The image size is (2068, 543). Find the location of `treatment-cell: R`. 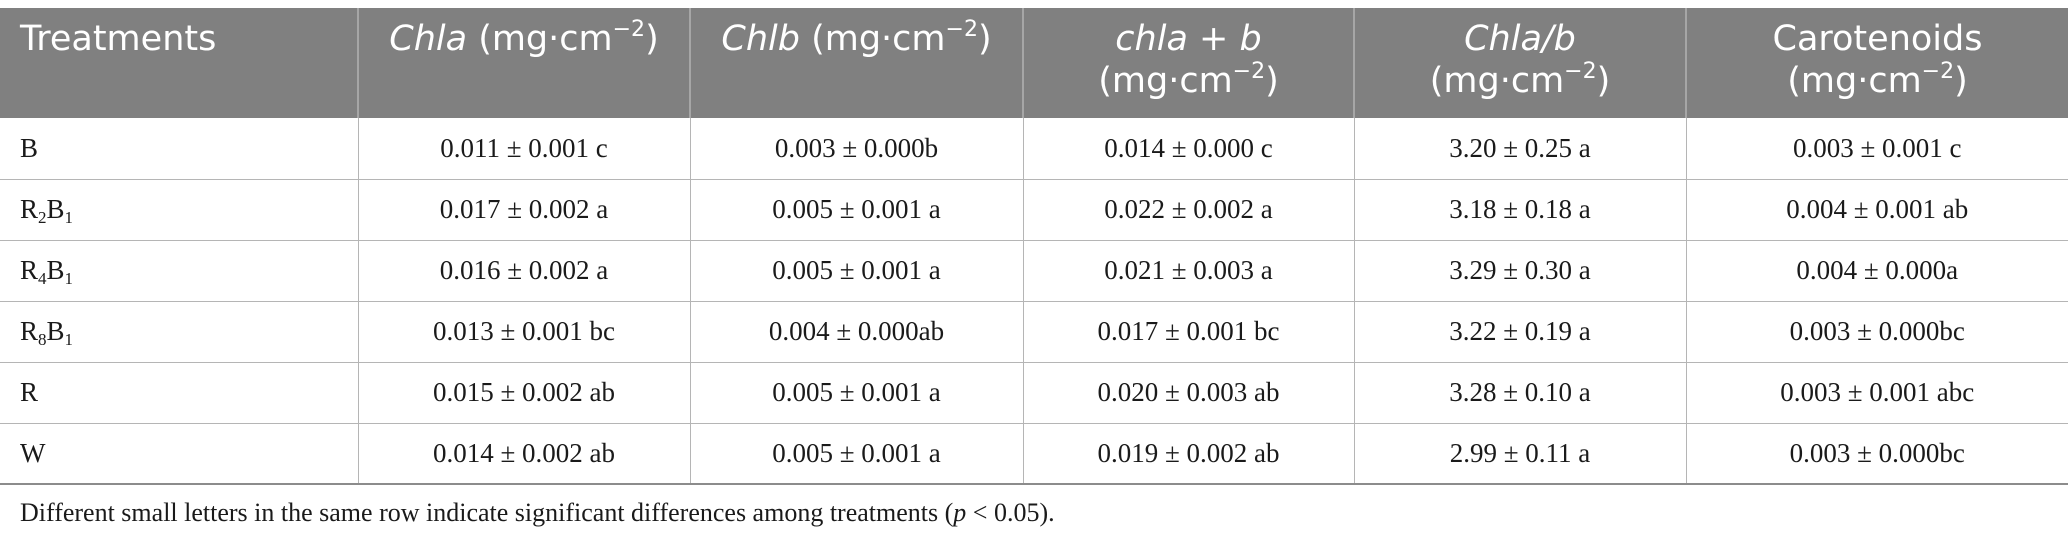

treatment-cell: R is located at coordinates (179, 393).